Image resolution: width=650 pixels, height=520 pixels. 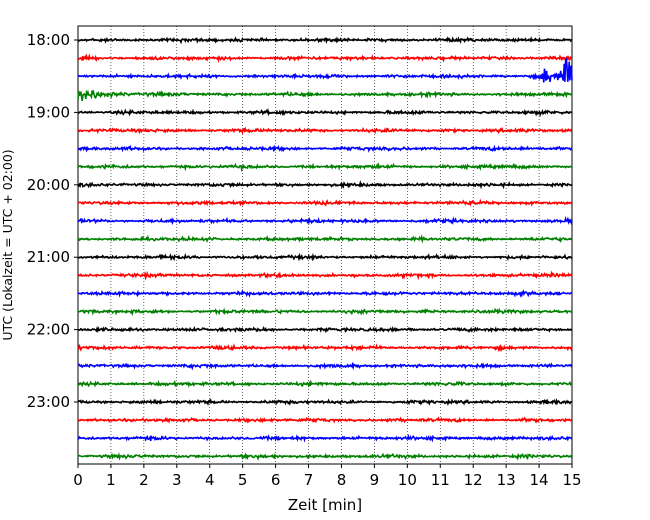 I want to click on x-tick-label: 12, so click(x=473, y=480).